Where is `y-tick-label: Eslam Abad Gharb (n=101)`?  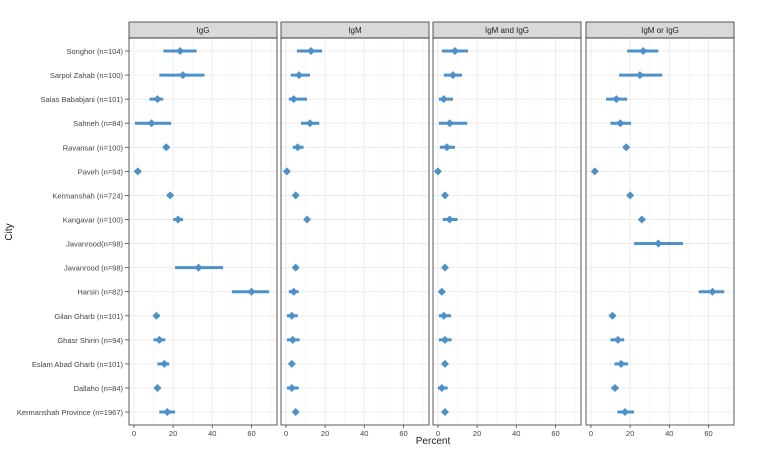
y-tick-label: Eslam Abad Gharb (n=101) is located at coordinates (78, 364).